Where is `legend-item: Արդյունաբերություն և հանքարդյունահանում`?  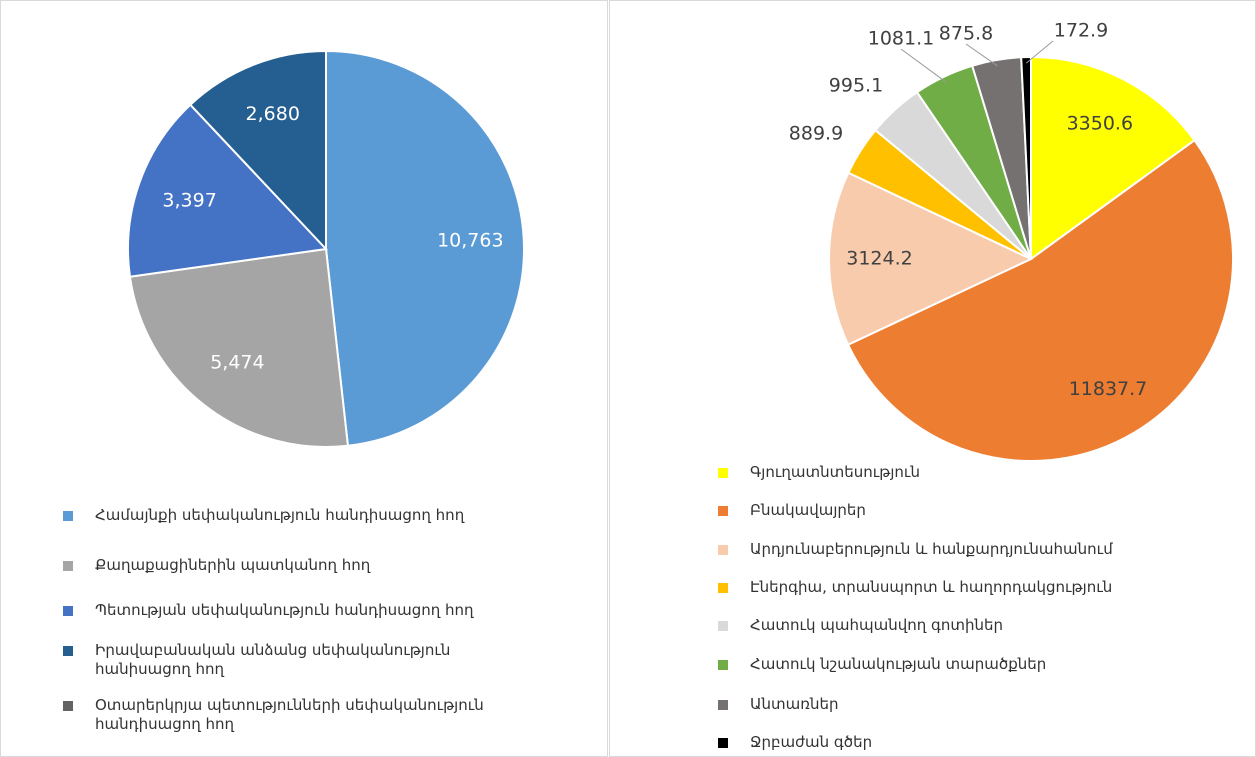 legend-item: Արդյունաբերություն և հանքարդյունահանում is located at coordinates (968, 549).